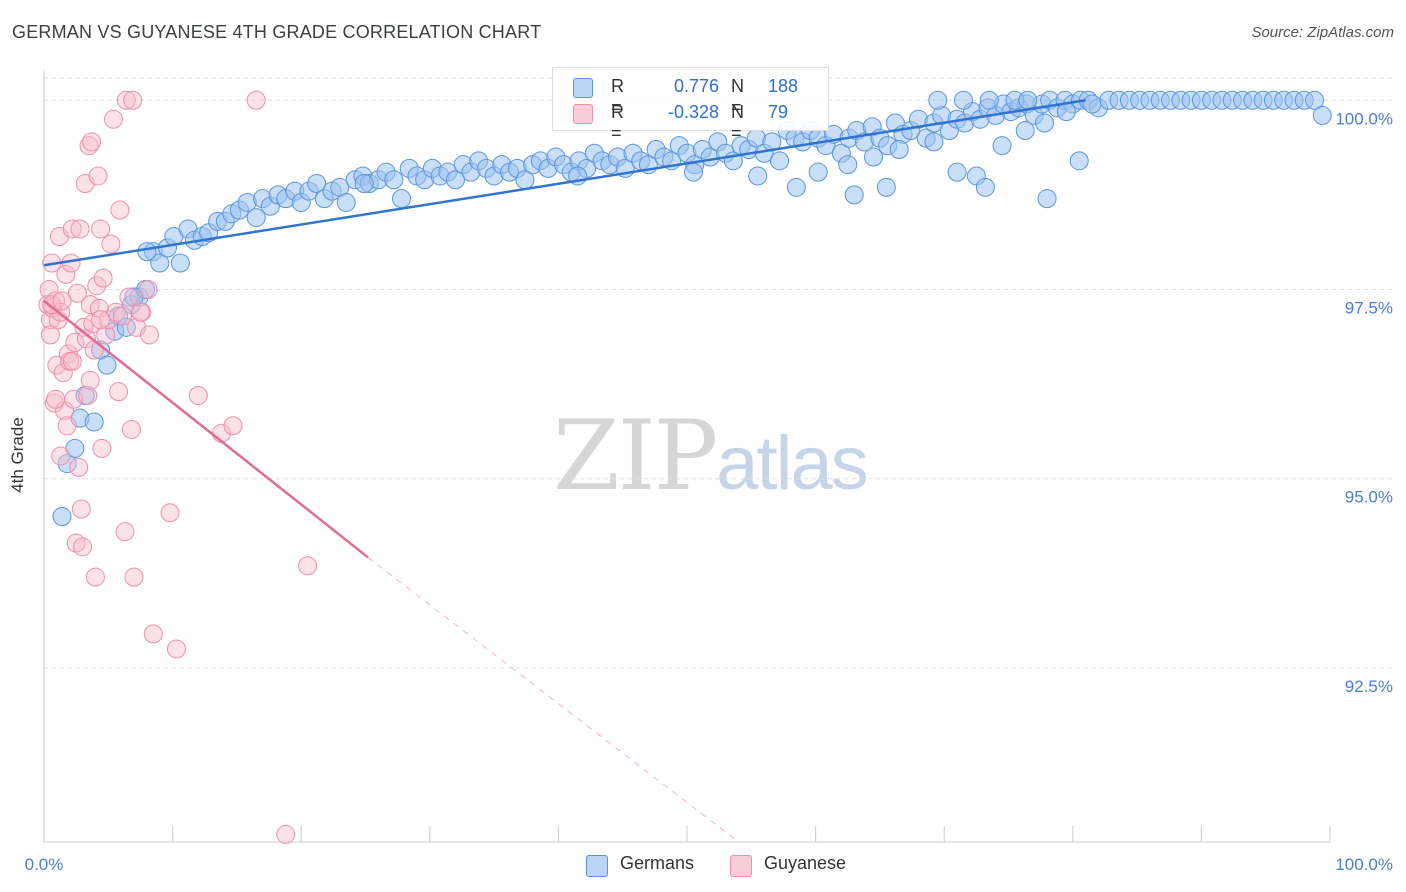 This screenshot has width=1406, height=892. I want to click on legend-r-value: -0.328, so click(693, 112).